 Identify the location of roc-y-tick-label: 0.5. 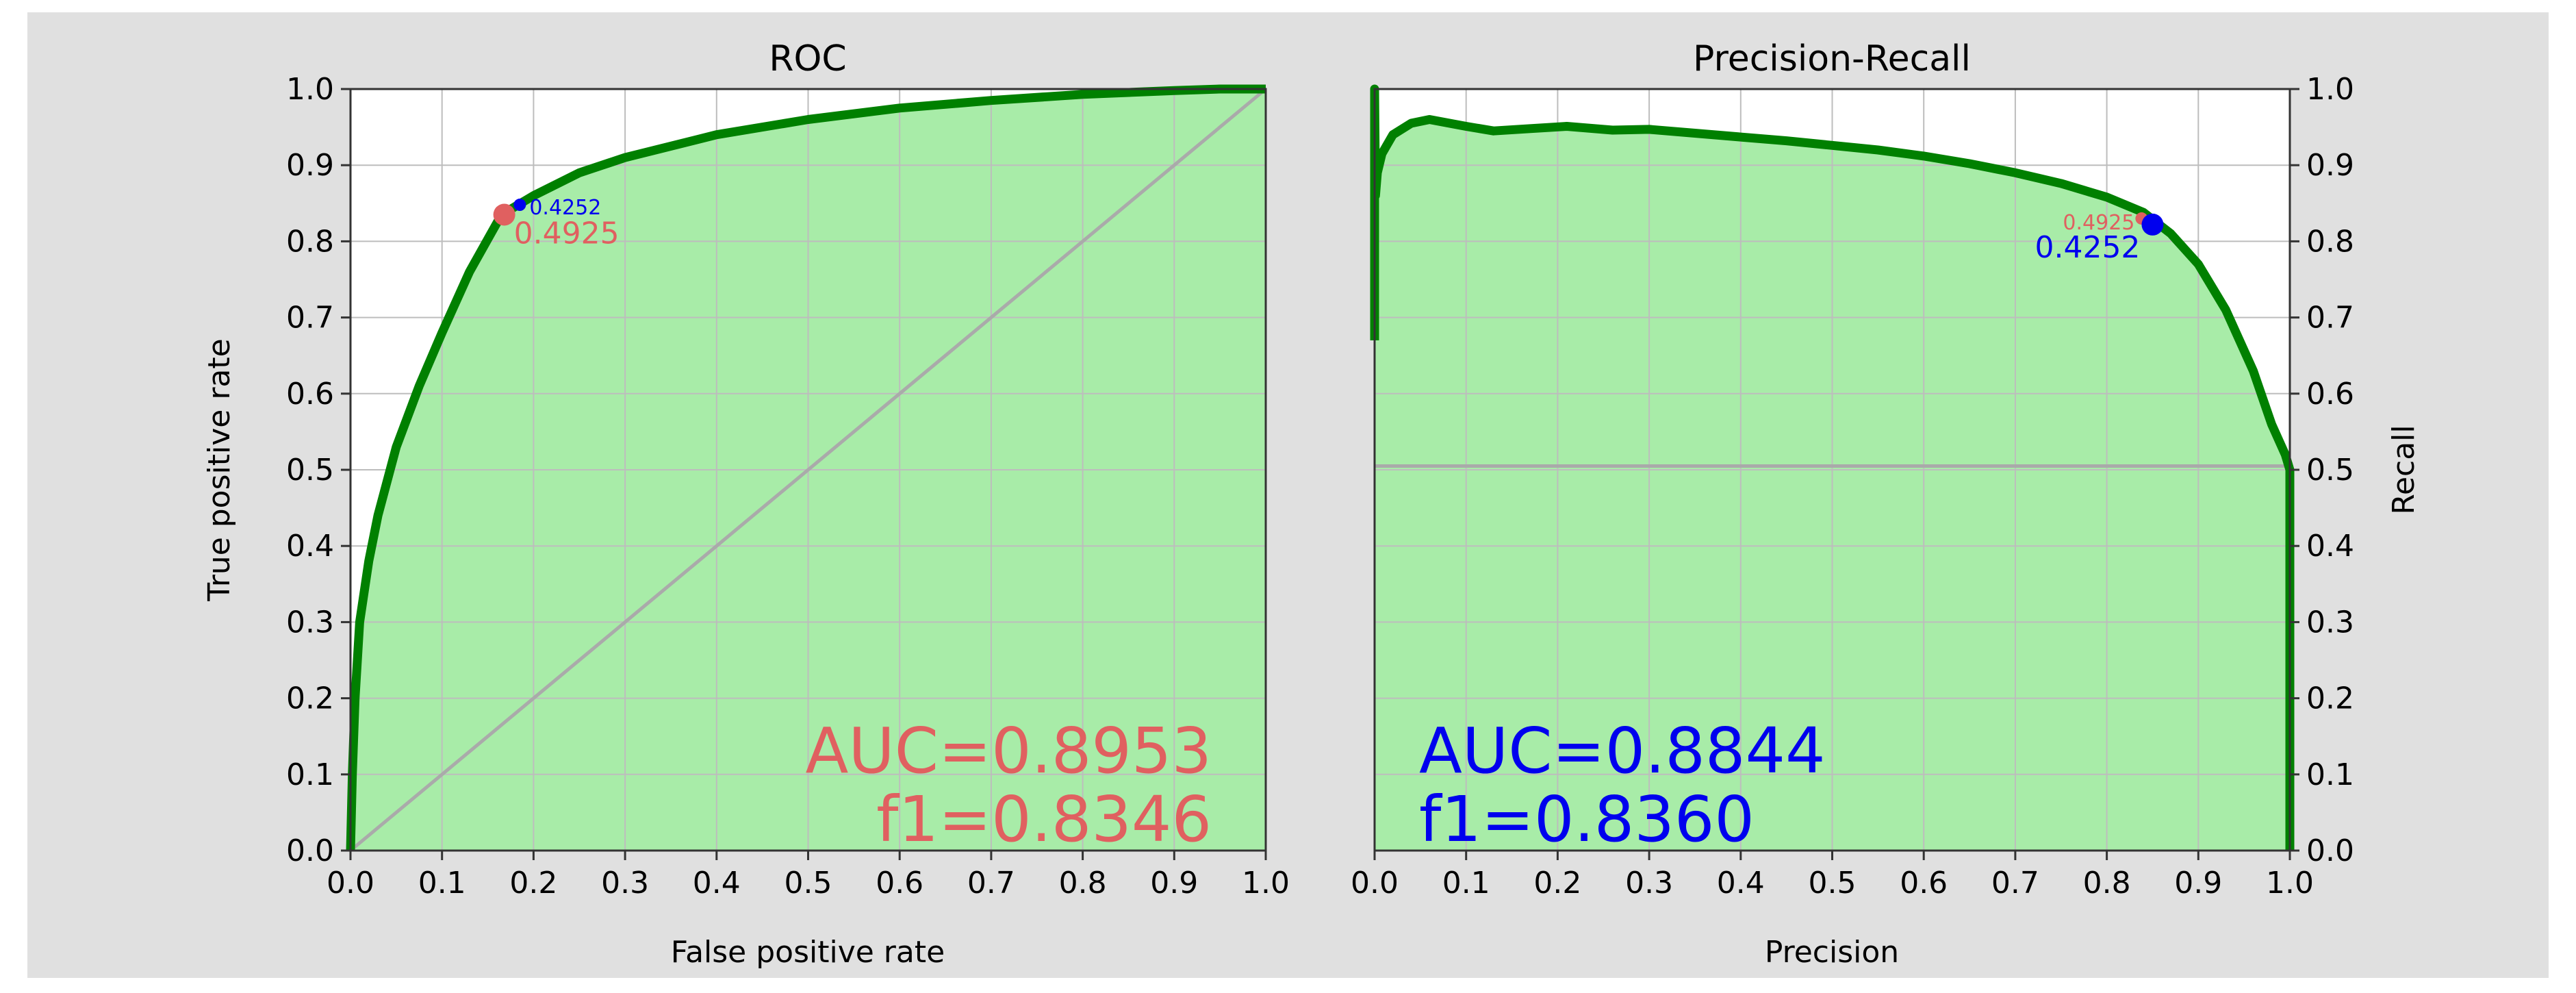
(310, 470).